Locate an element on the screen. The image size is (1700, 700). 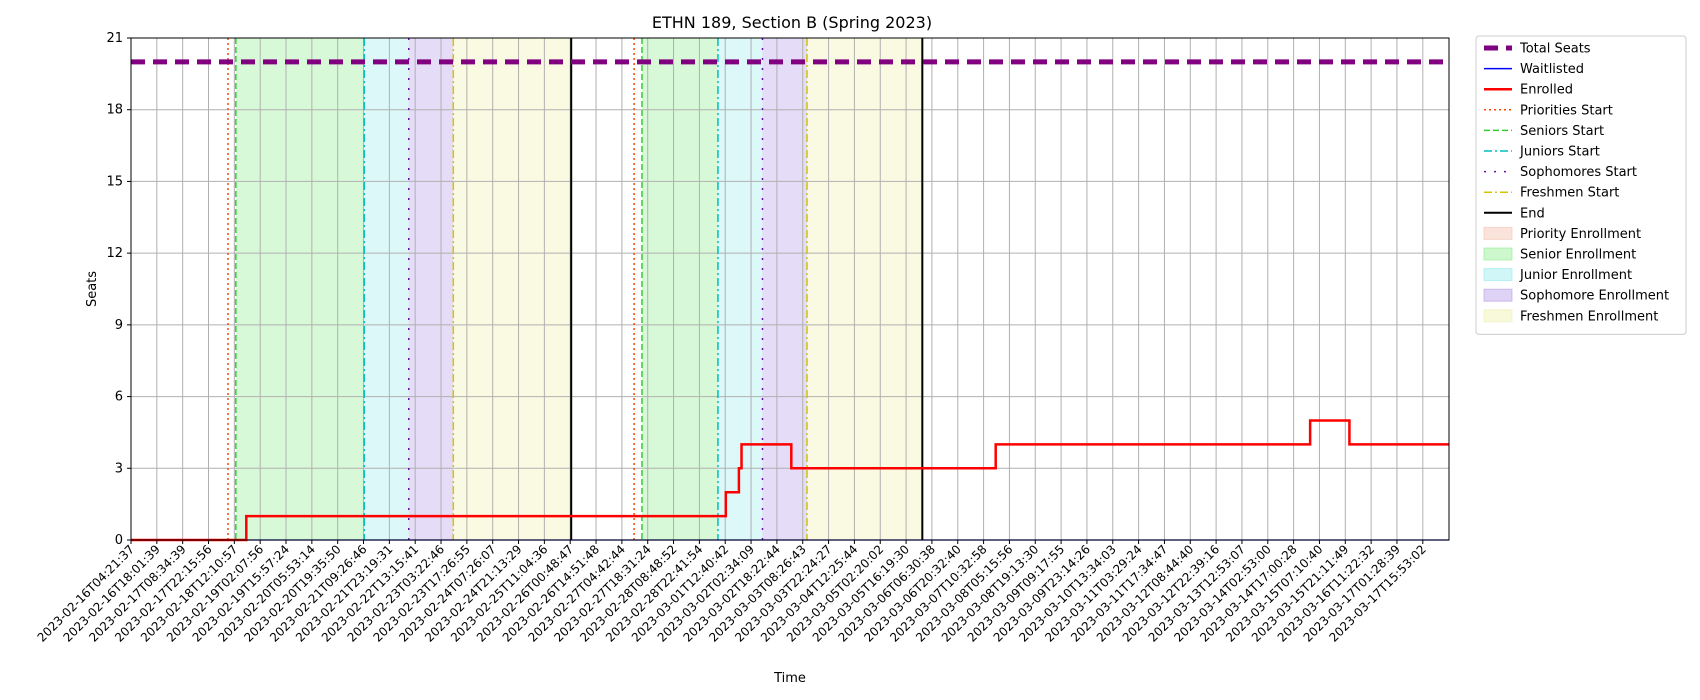
legend-label-total-seats: Total Seats is located at coordinates (1555, 49).